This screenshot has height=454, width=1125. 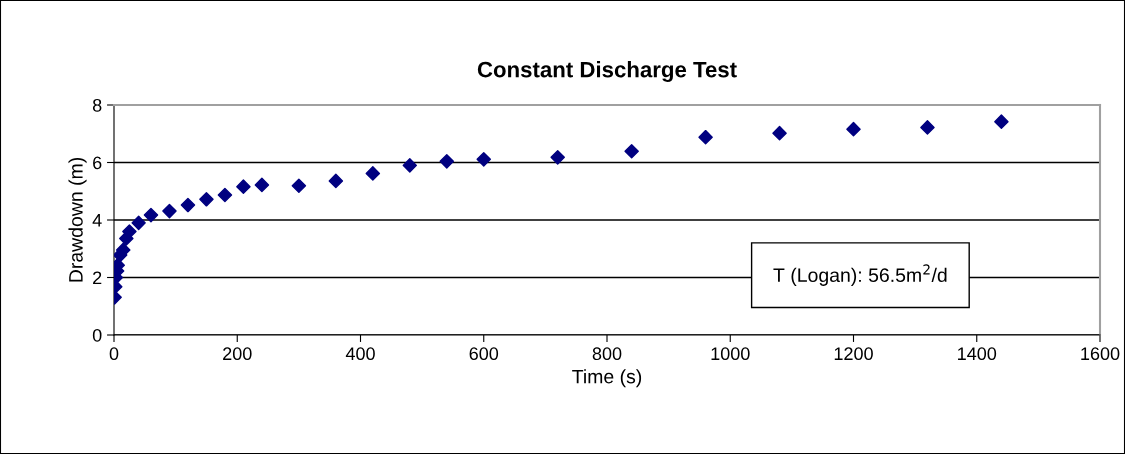 I want to click on x-tick-label: 200, so click(x=237, y=354).